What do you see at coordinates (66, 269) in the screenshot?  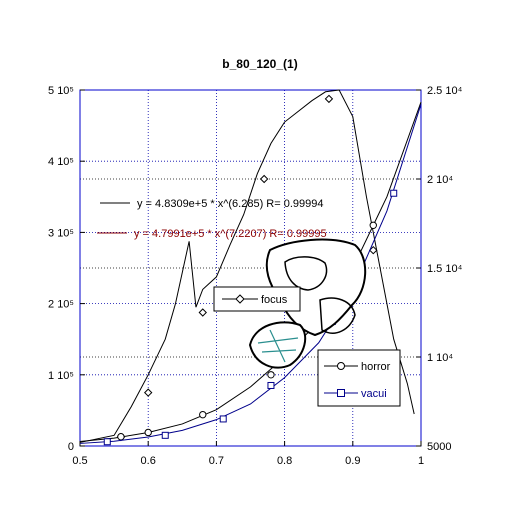 I see `y-axis-left-ticks: 0 1 10⁵ 2 10⁵ 3 10⁵ 4 10⁵ 5 10⁵` at bounding box center [66, 269].